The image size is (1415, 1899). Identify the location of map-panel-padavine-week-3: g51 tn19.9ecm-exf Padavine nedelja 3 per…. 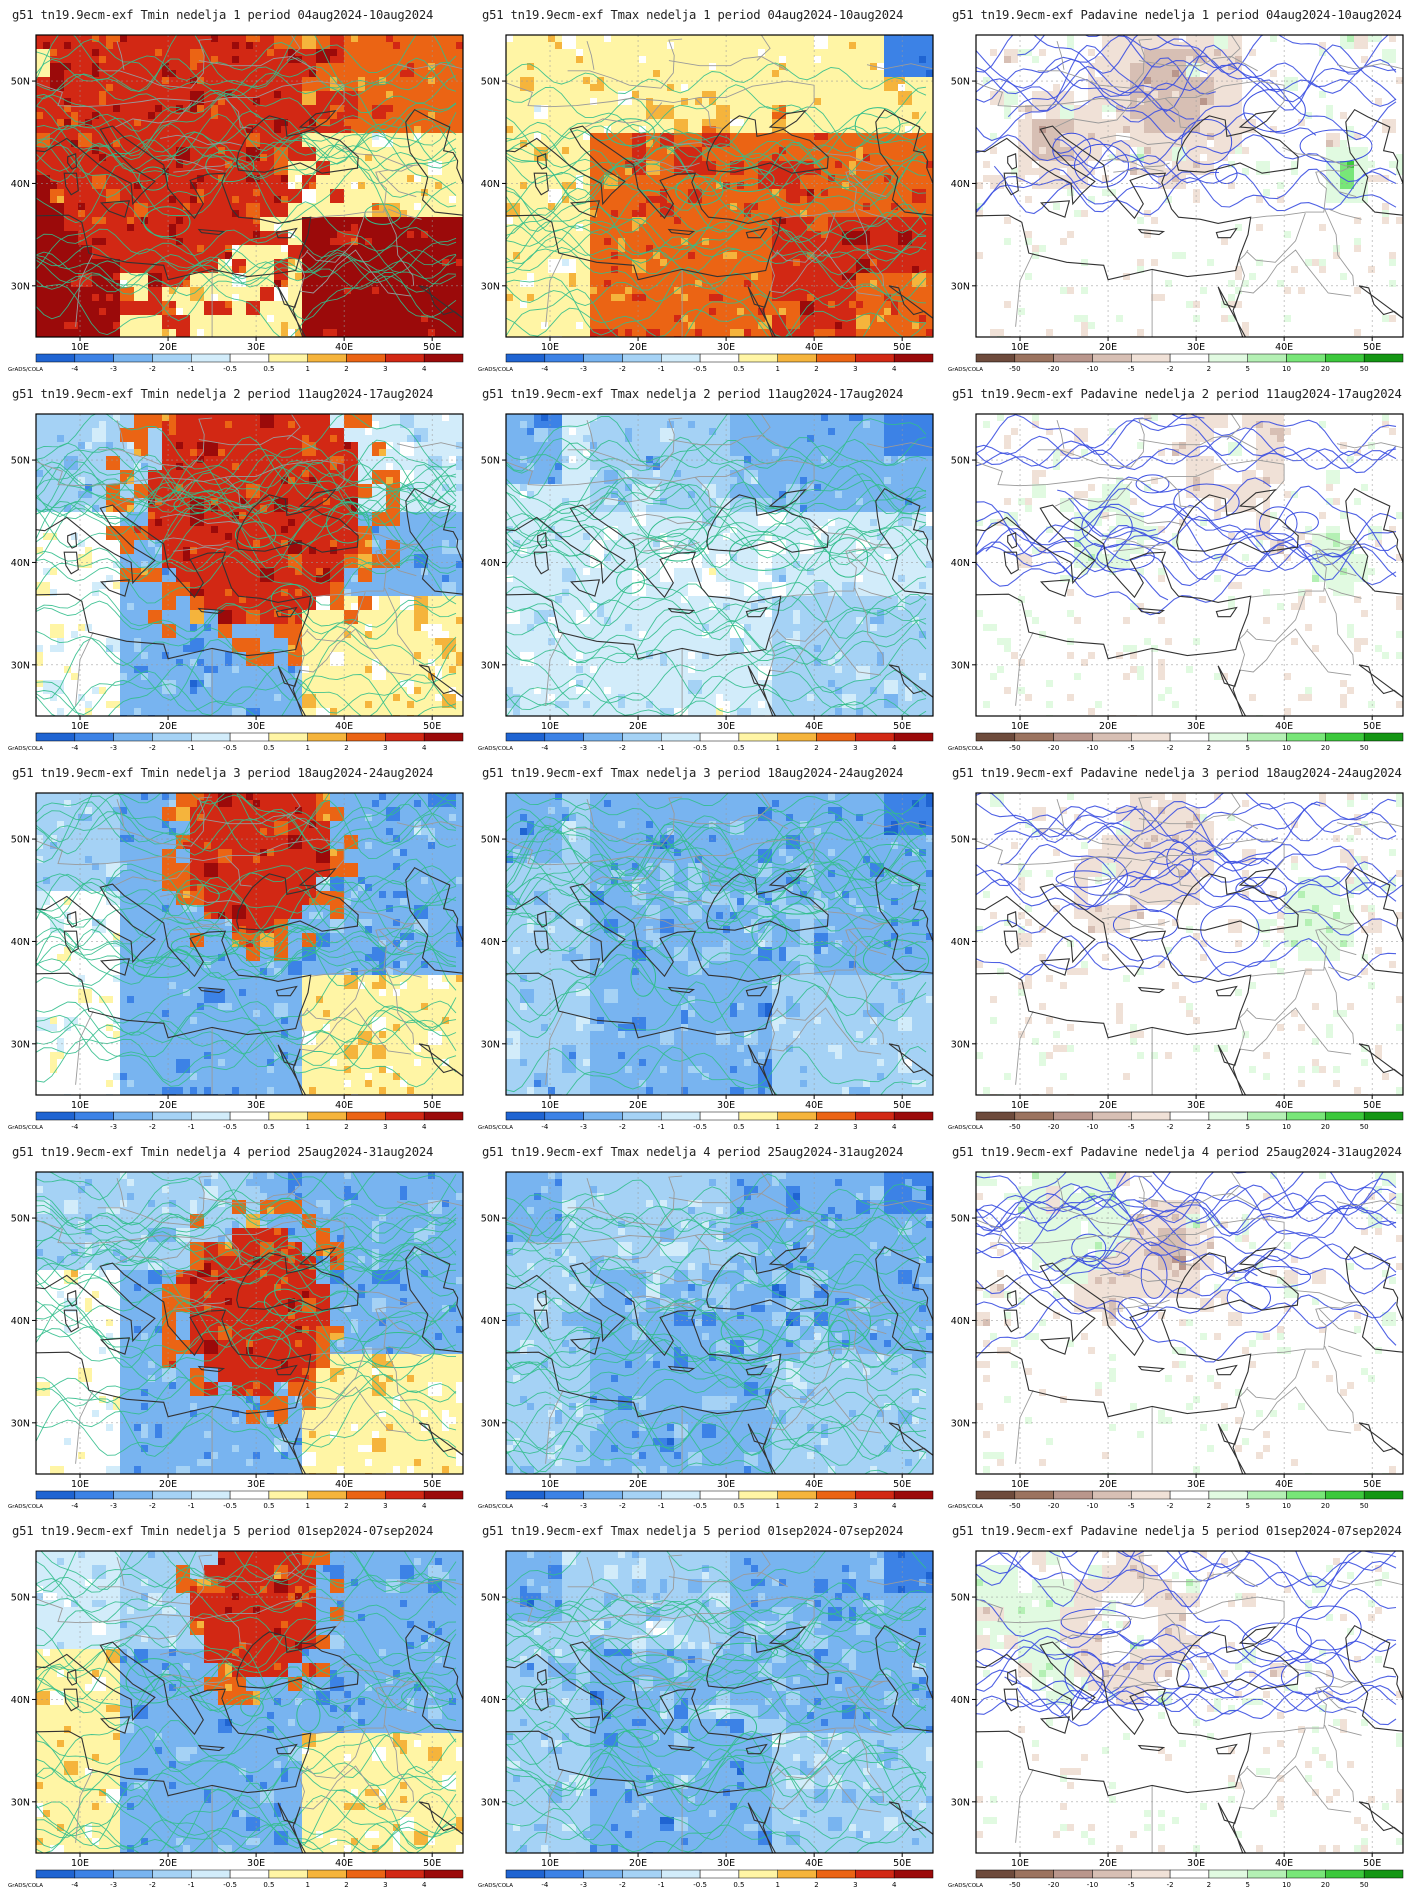
(1180, 951).